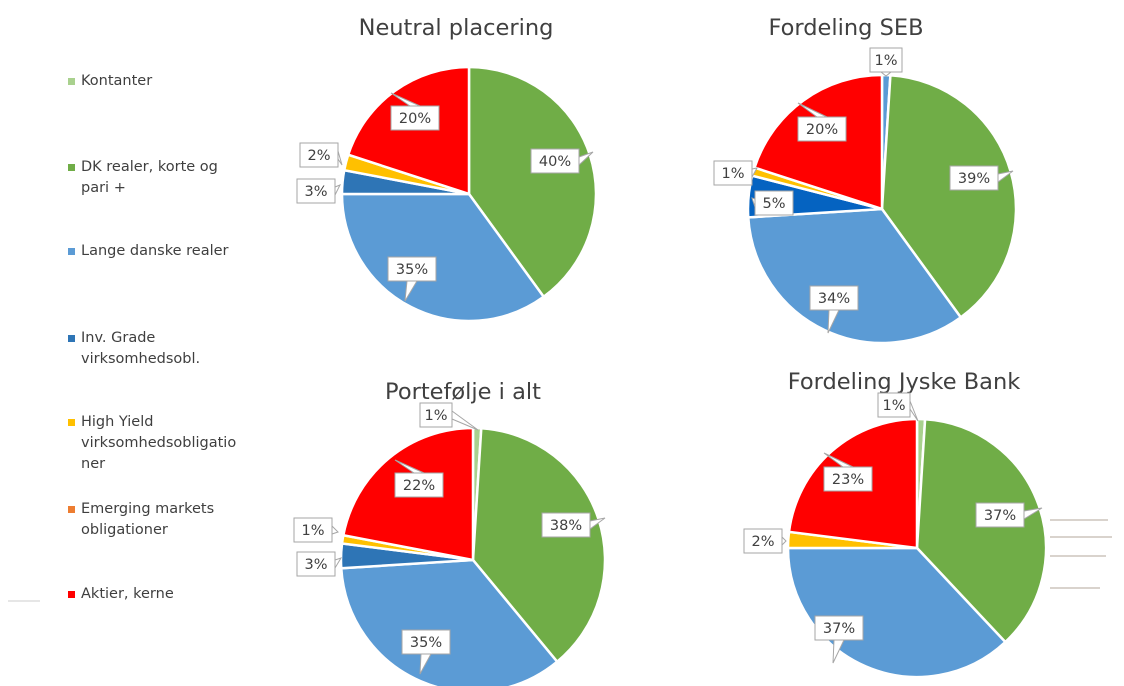 This screenshot has height=686, width=1124. I want to click on label-text: 5%, so click(773, 204).